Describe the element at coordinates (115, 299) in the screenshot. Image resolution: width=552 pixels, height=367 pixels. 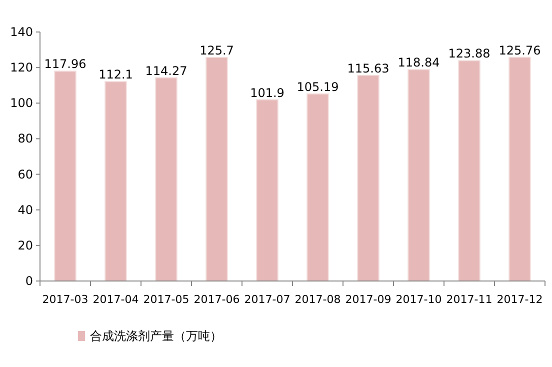
I see `x-tick-label: 2017-04` at that location.